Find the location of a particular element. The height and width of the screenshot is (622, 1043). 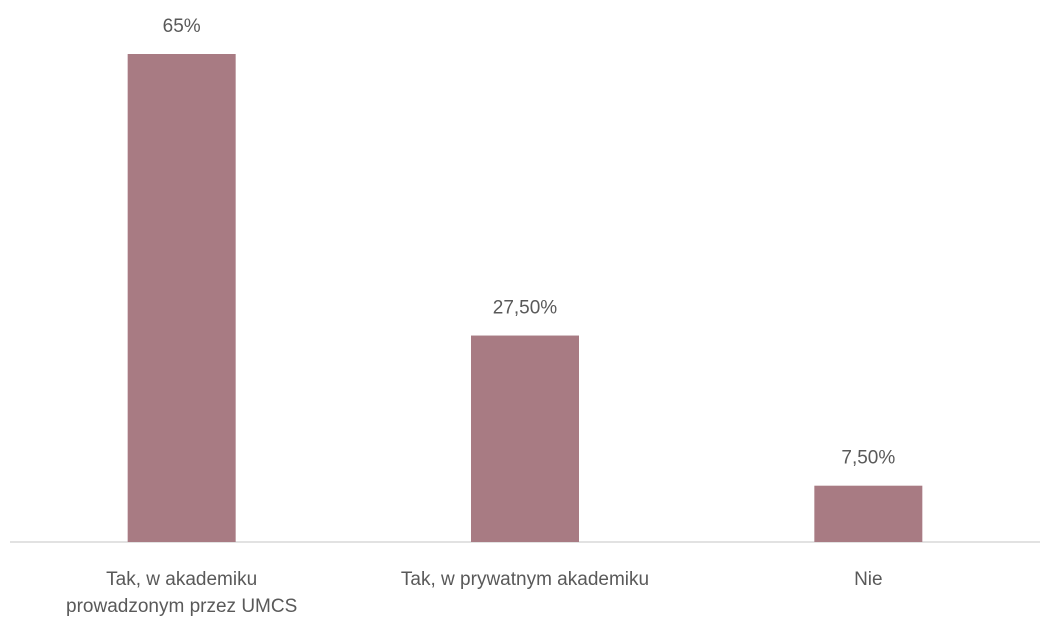

data-label: 7,50% is located at coordinates (868, 458).